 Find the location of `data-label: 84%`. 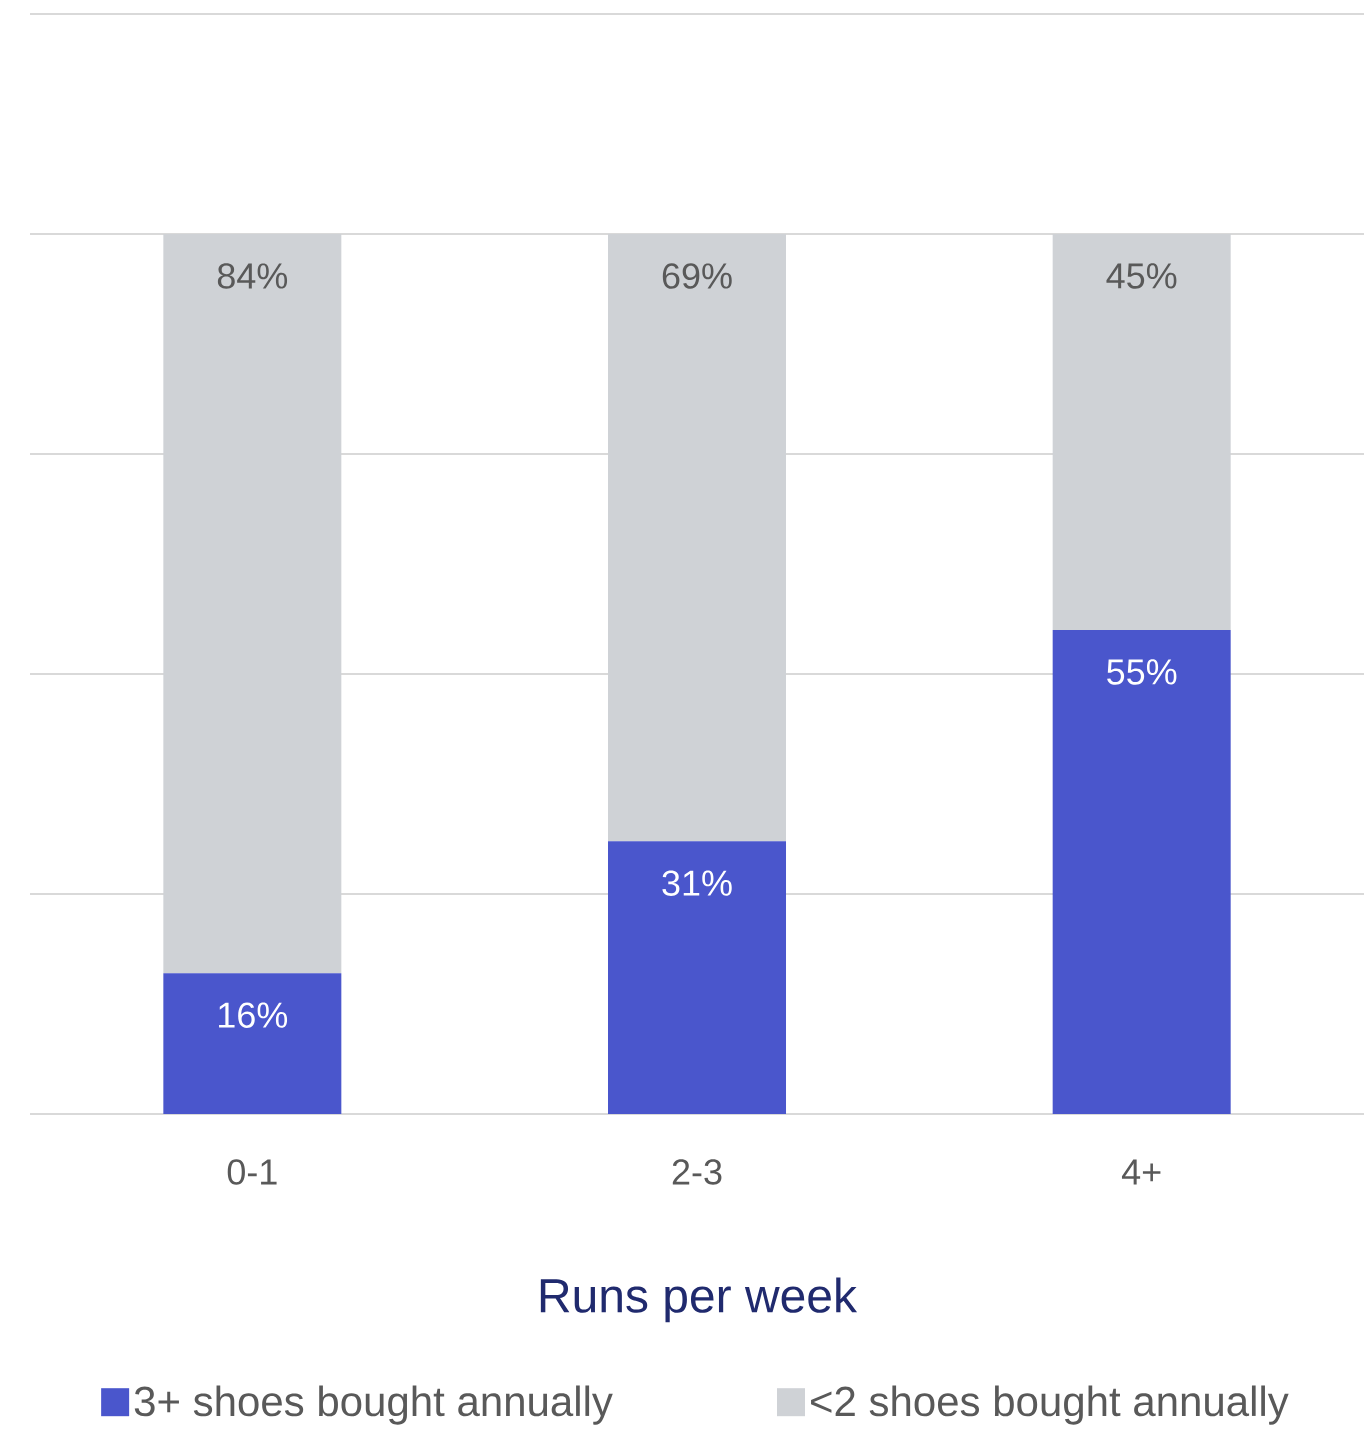

data-label: 84% is located at coordinates (252, 276).